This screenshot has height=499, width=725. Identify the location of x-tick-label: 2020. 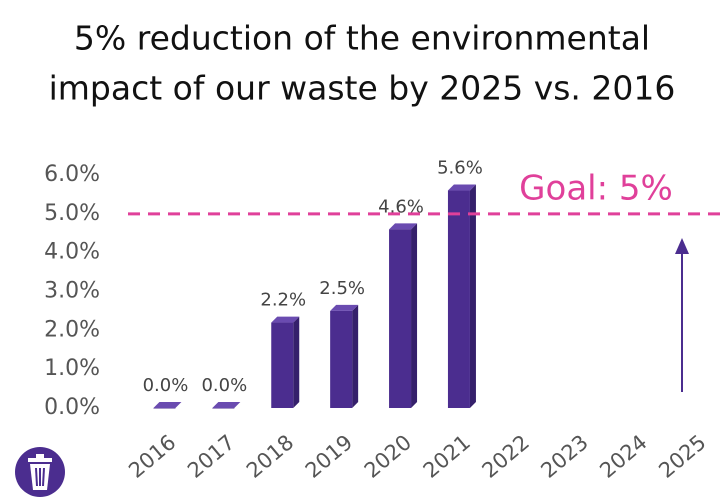
(388, 456).